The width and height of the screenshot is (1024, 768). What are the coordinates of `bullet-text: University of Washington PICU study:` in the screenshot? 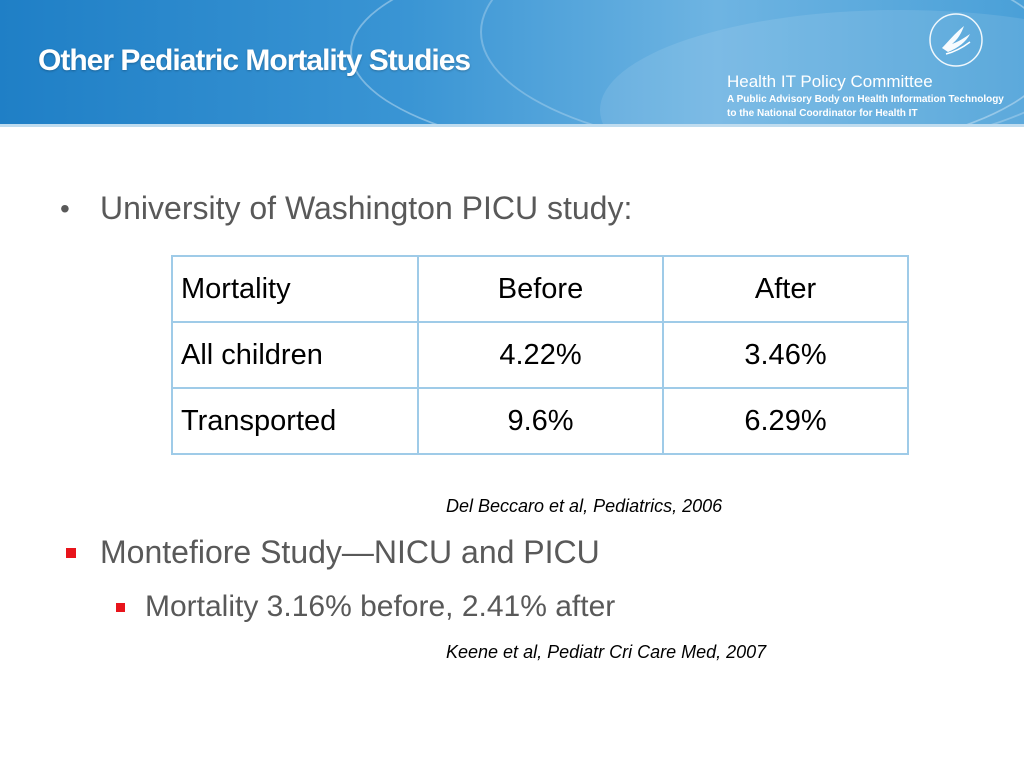 It's located at (366, 208).